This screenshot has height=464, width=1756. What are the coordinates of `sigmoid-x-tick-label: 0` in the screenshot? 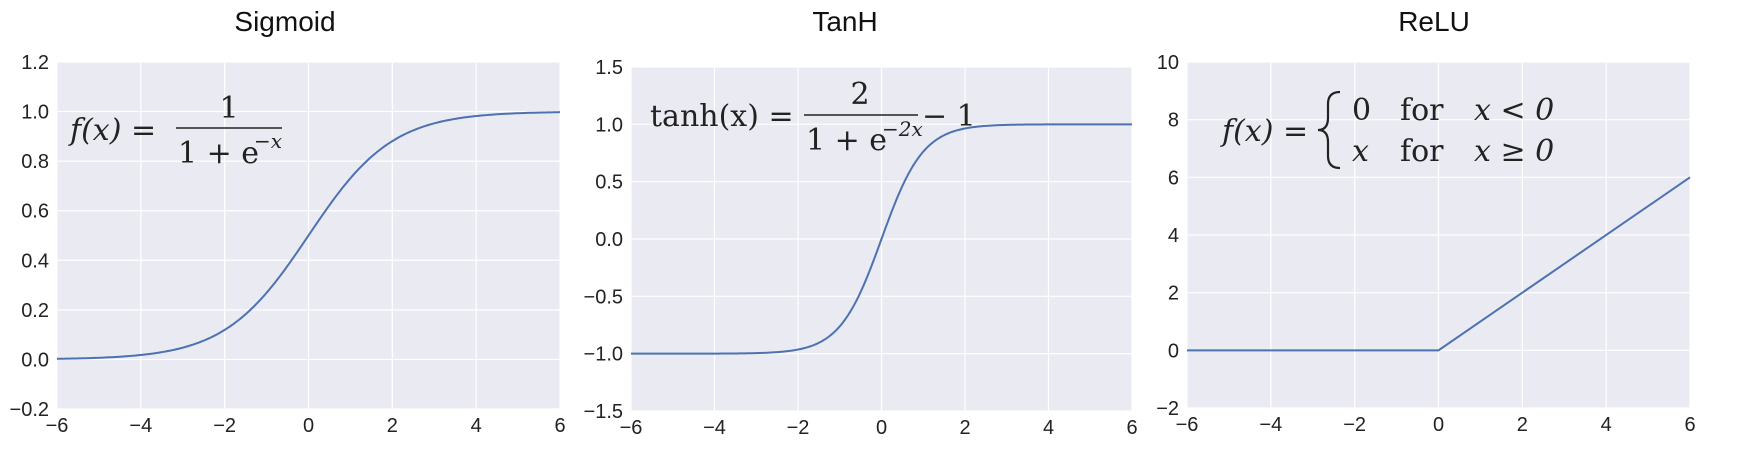 It's located at (308, 426).